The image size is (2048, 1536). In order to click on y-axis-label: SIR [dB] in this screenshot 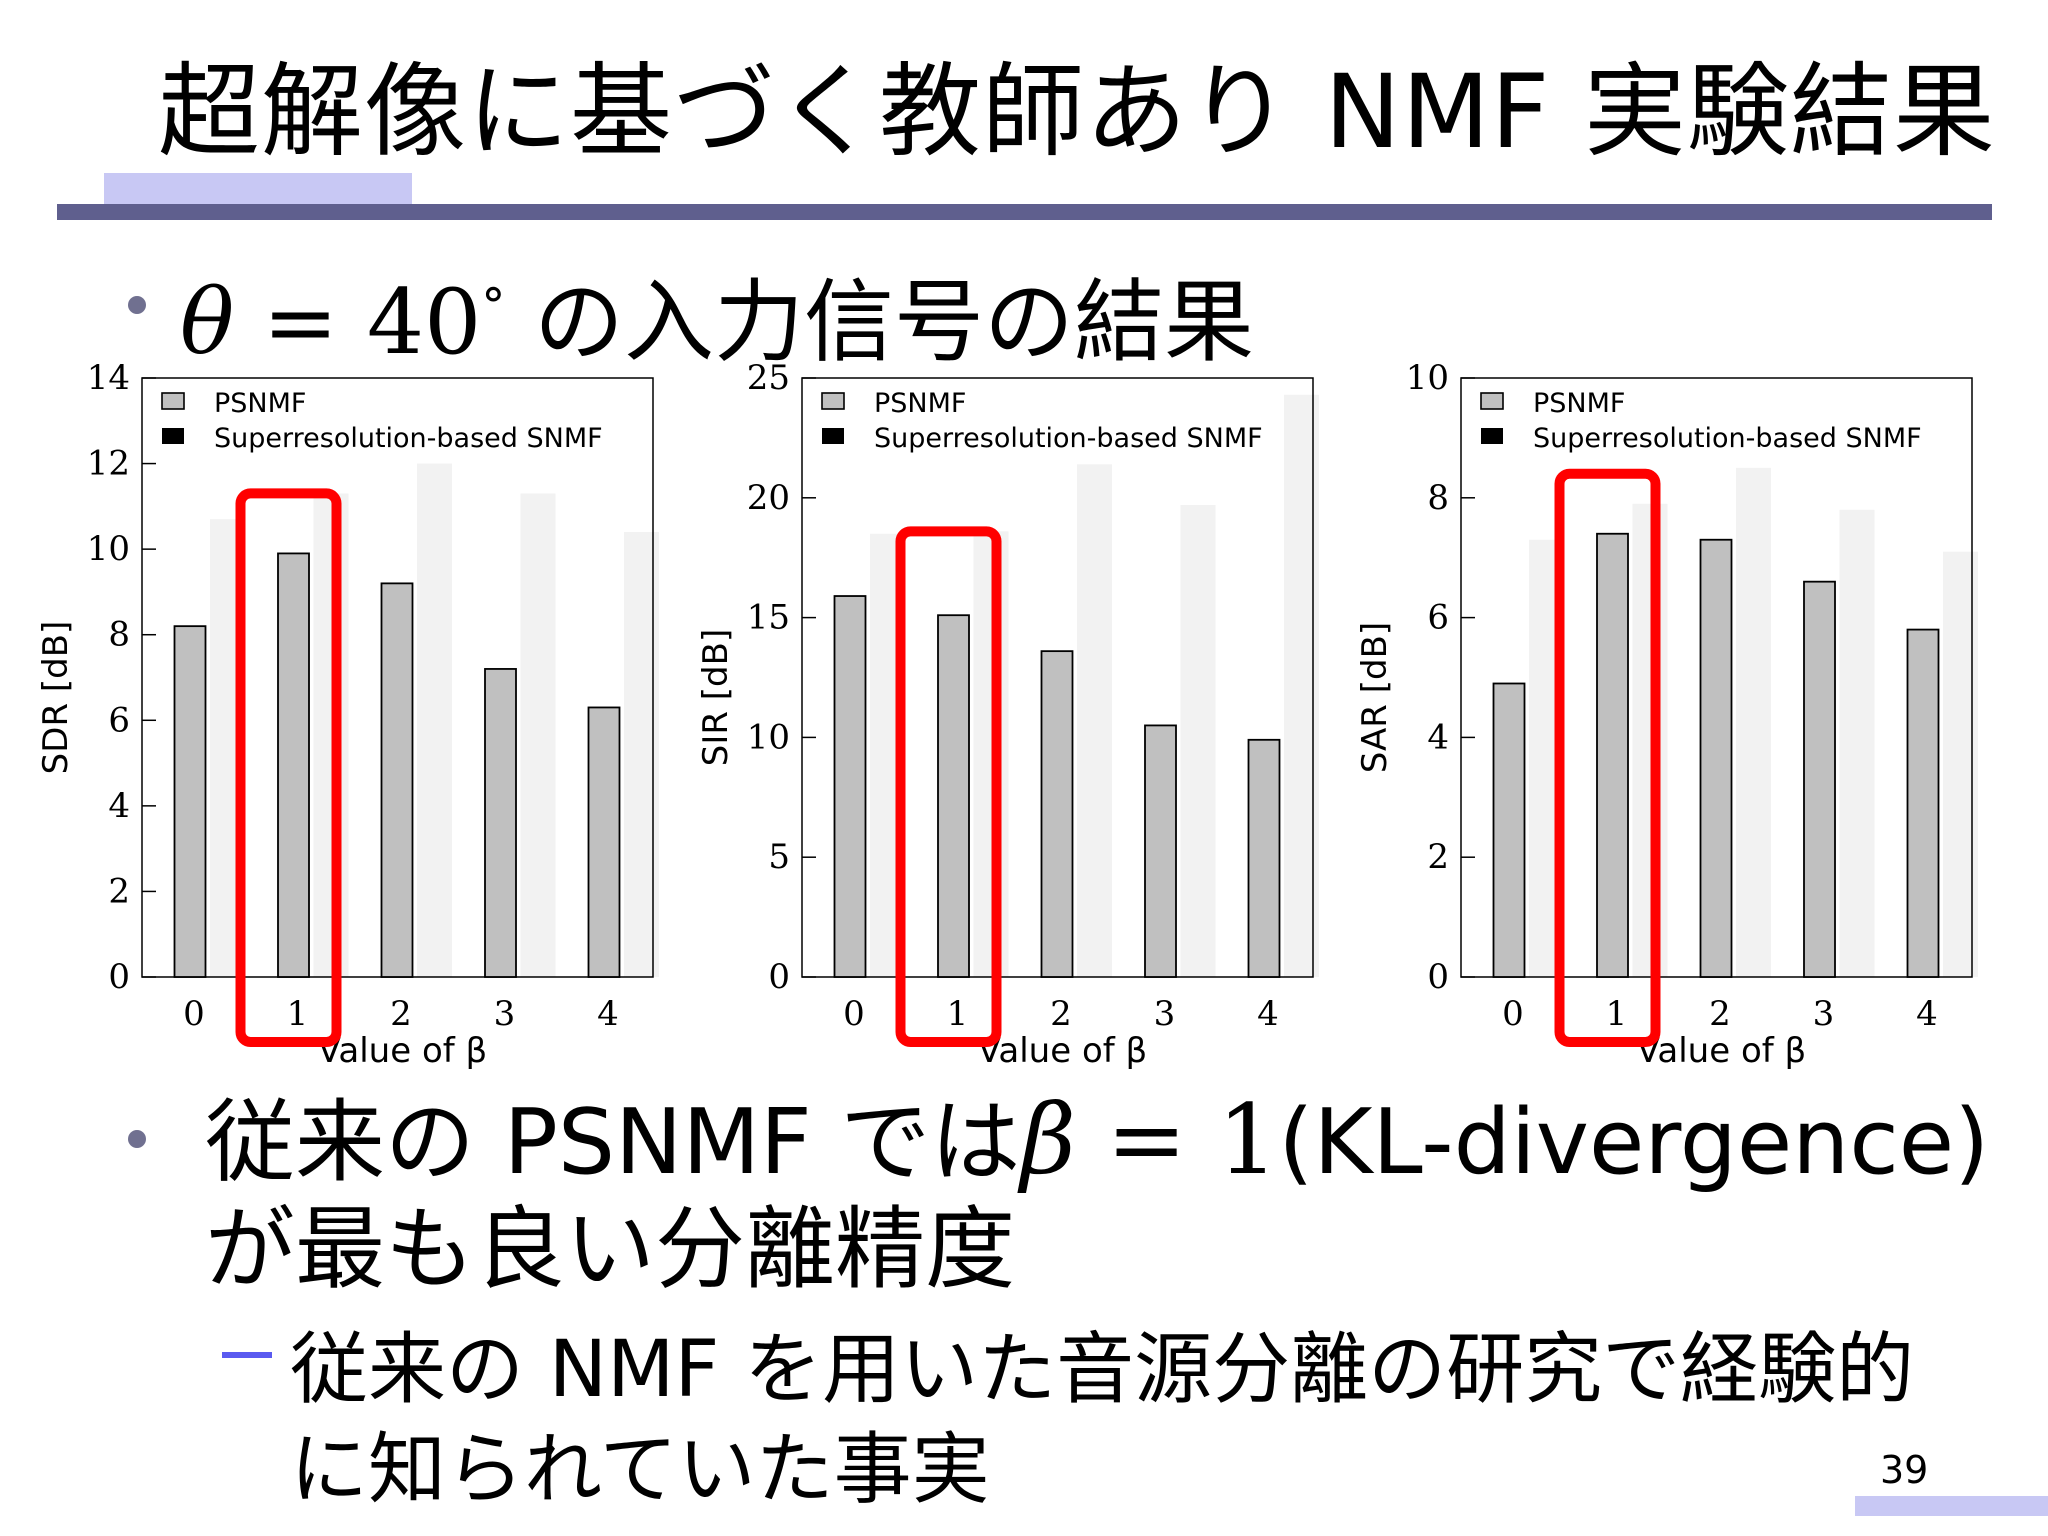, I will do `click(716, 697)`.